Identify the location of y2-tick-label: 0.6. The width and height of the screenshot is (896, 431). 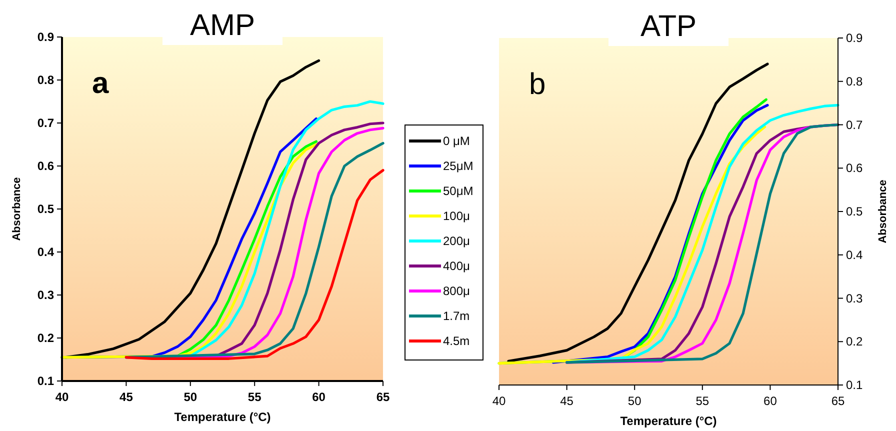
(855, 168).